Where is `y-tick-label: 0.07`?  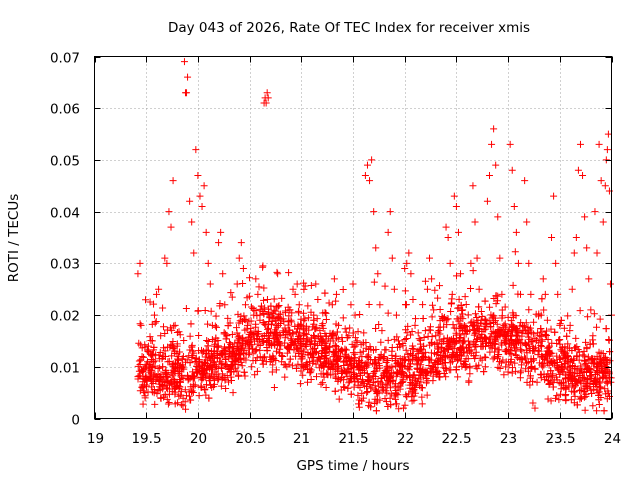 y-tick-label: 0.07 is located at coordinates (65, 59).